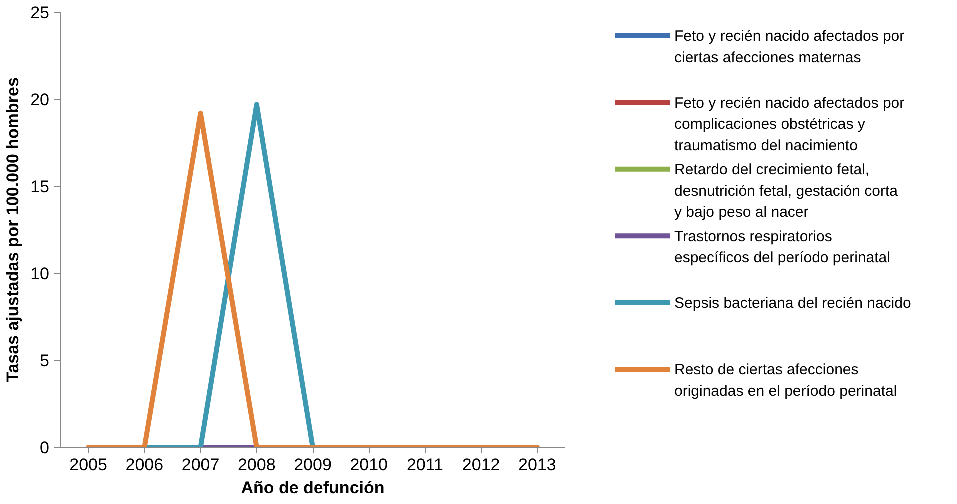  I want to click on legend-label: Resto de ciertas afecciones originadas en el período perinatal, so click(786, 381).